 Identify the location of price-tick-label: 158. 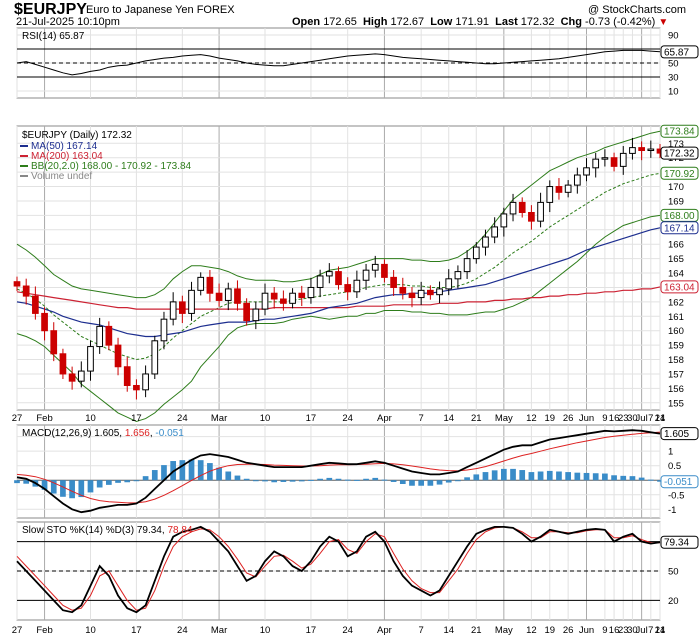
(676, 360).